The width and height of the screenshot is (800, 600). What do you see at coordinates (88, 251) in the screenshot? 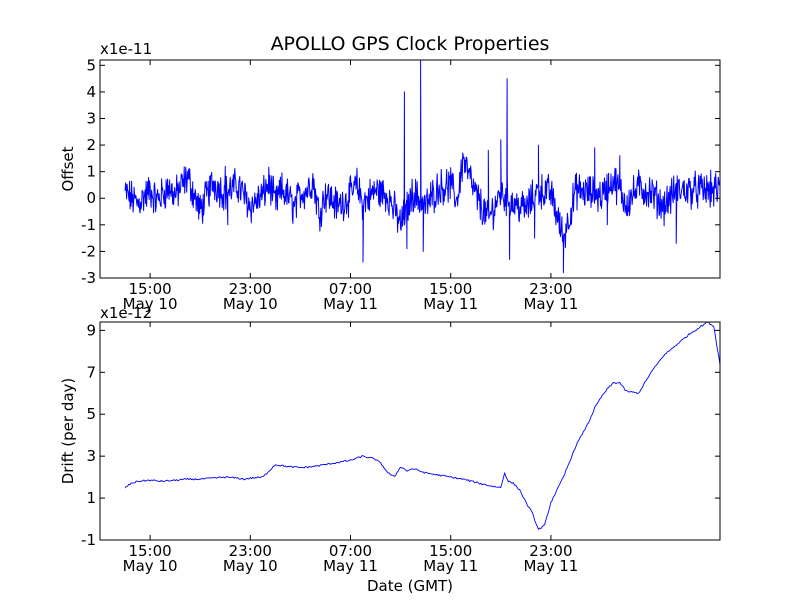
I see `y-tick-label: -2` at bounding box center [88, 251].